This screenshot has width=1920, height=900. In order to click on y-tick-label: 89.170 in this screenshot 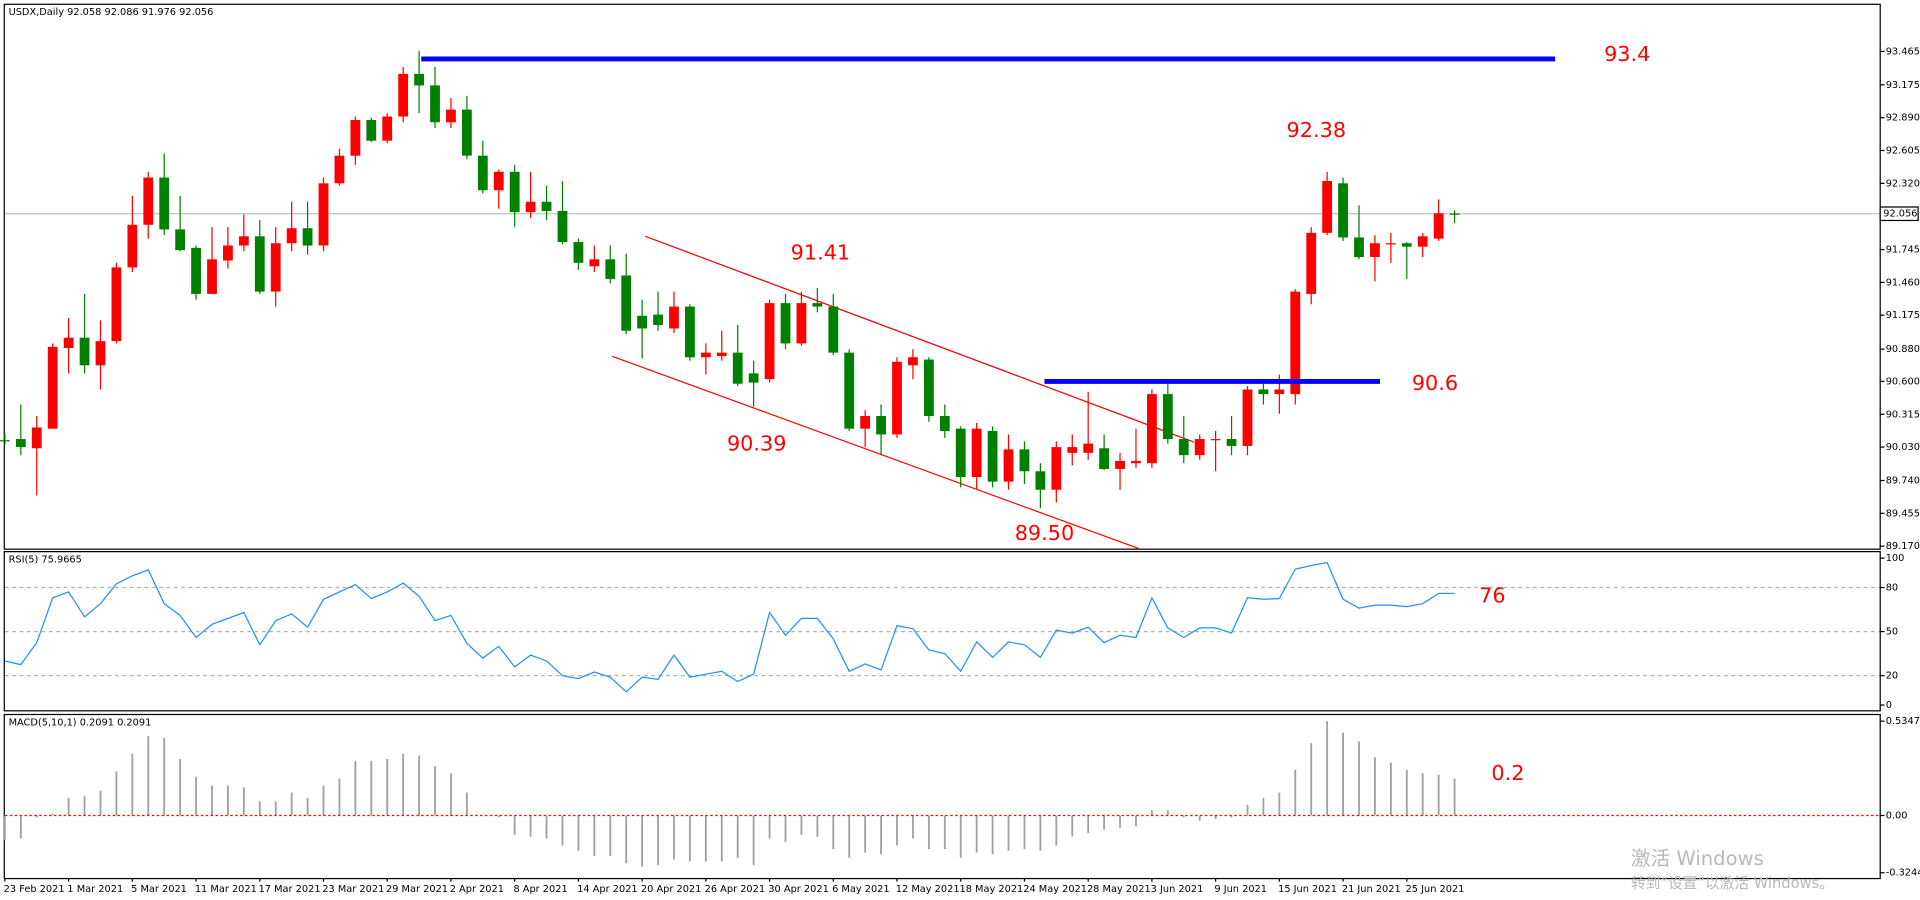, I will do `click(1903, 546)`.